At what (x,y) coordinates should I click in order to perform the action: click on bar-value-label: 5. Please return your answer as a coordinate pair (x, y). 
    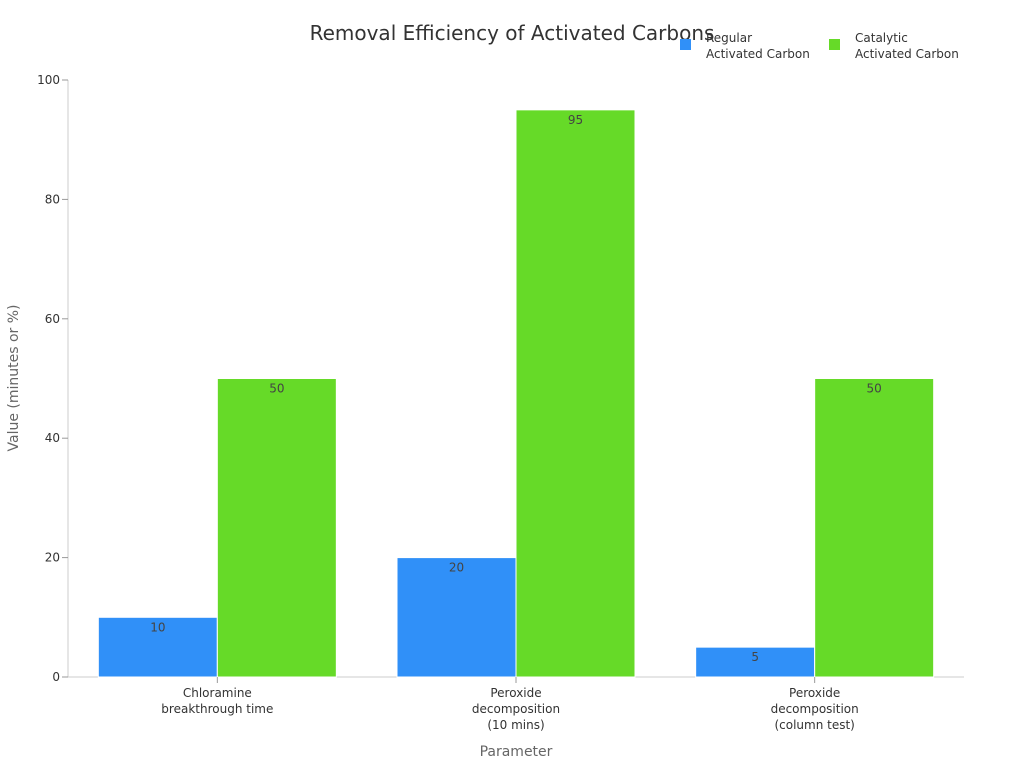
    Looking at the image, I should click on (755, 657).